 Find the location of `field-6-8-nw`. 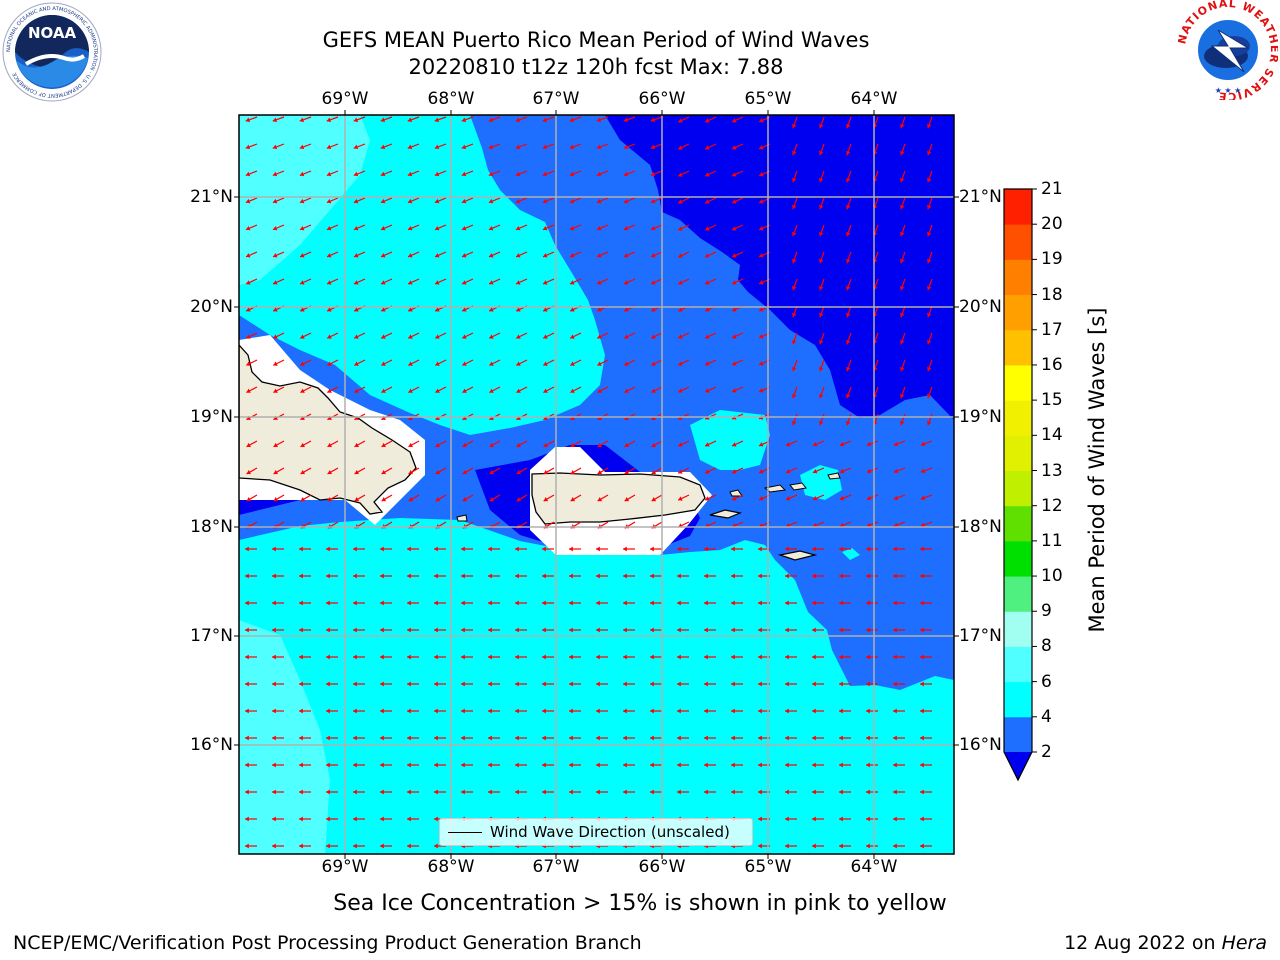

field-6-8-nw is located at coordinates (304, 200).